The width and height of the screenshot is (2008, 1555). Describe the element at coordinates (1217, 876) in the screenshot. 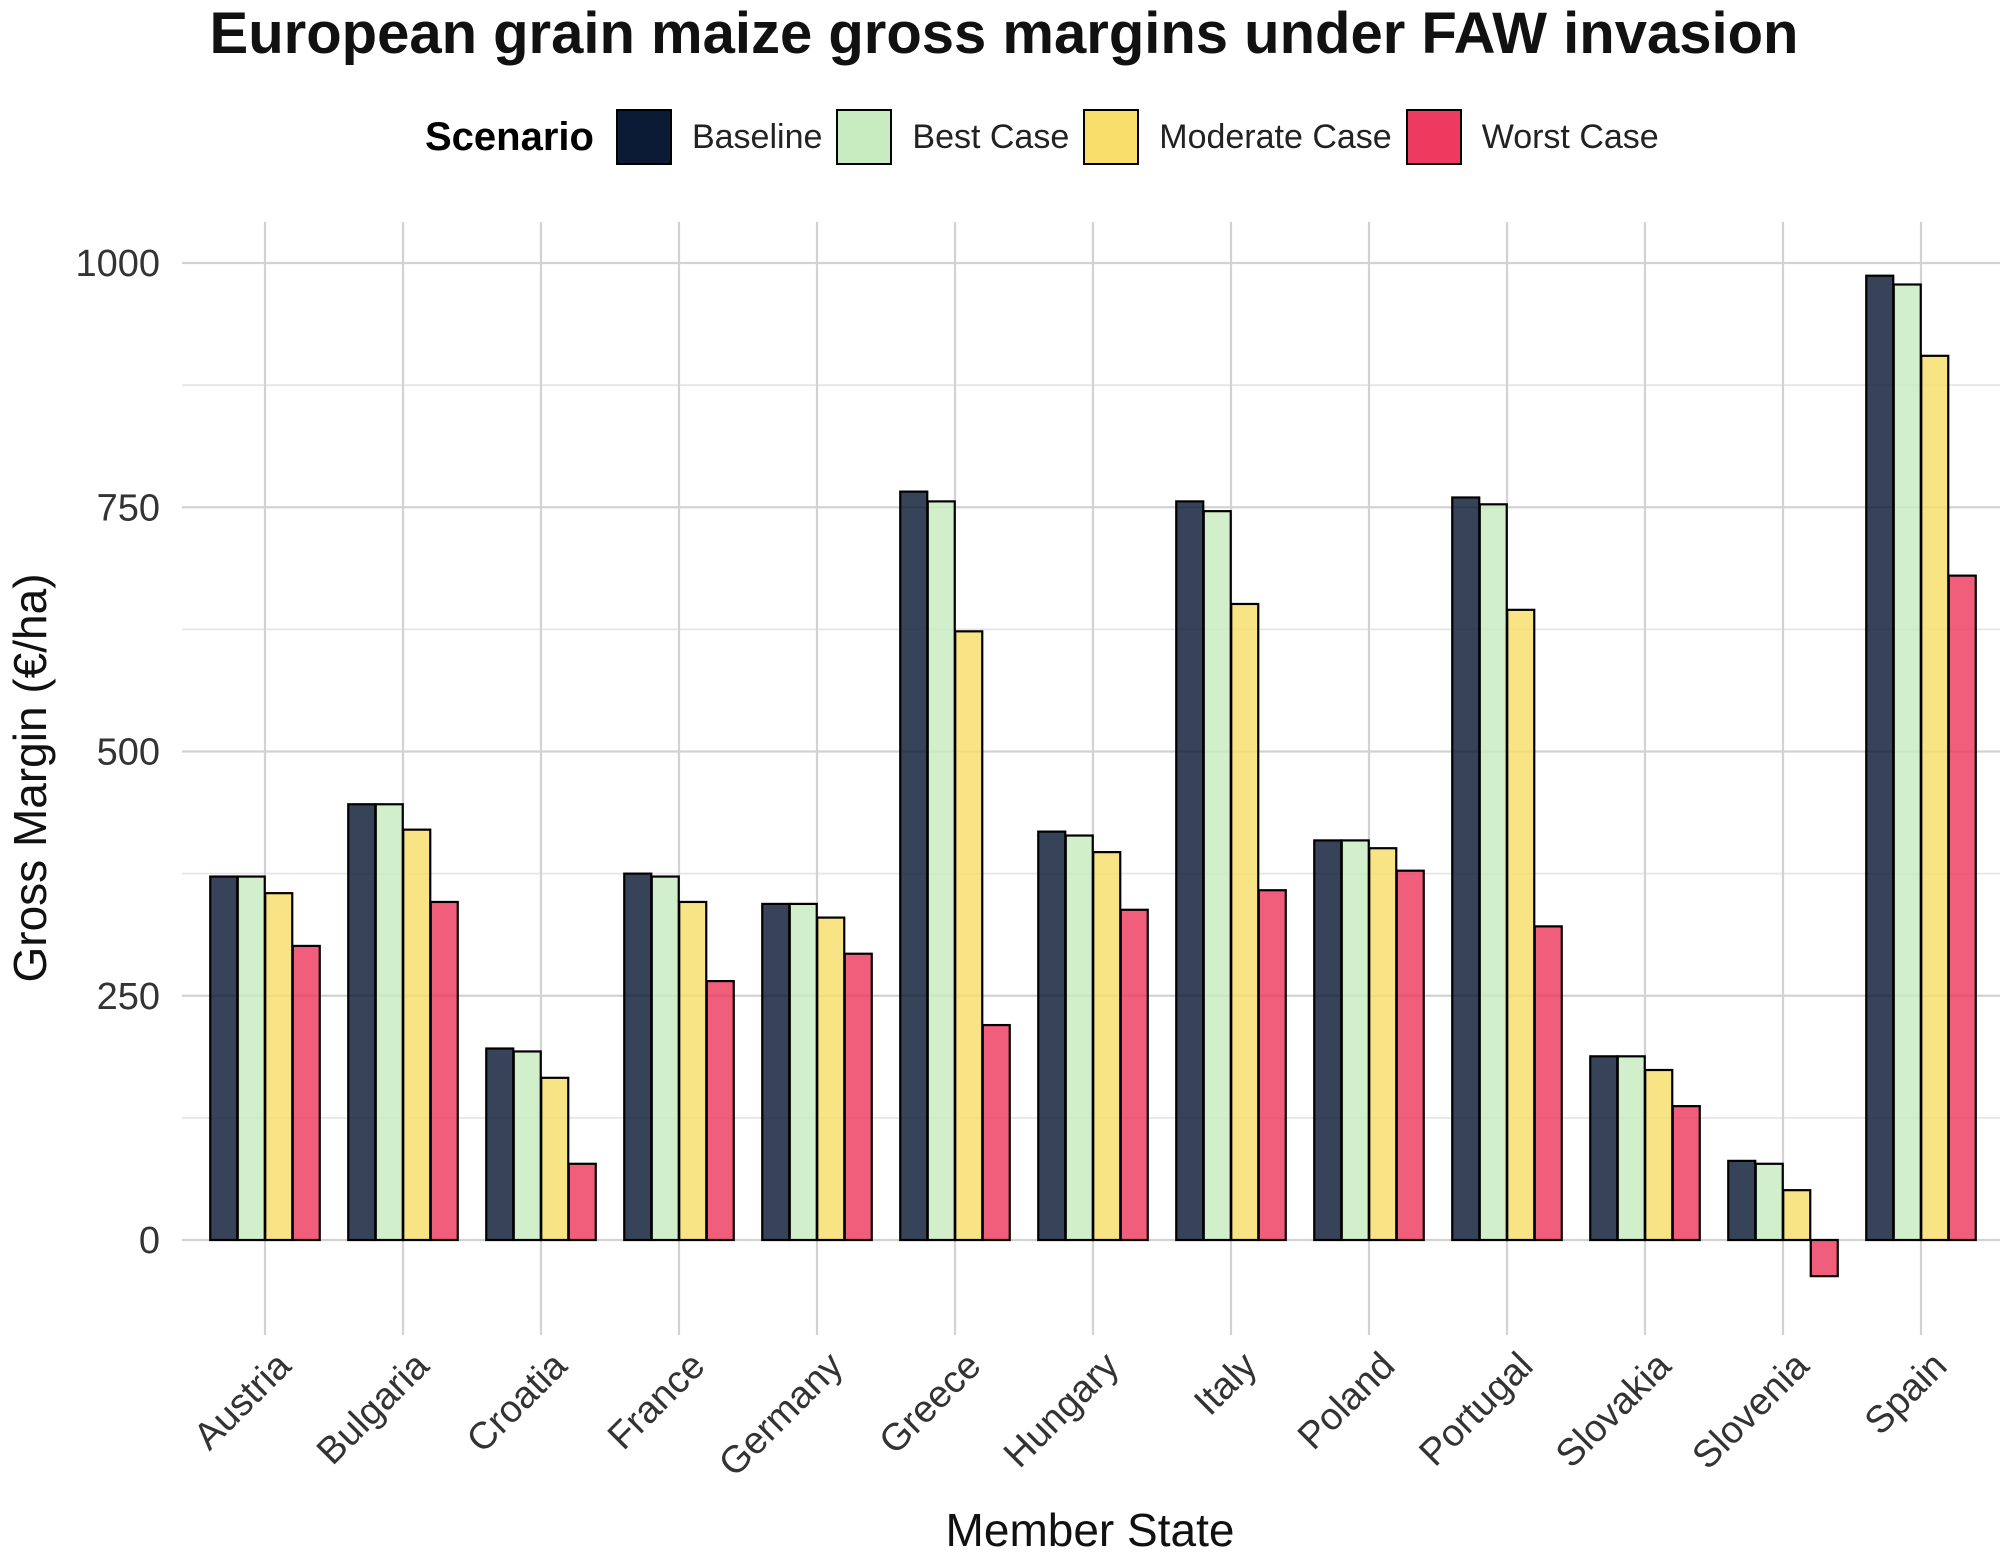

I see `bar-italy-best-case` at that location.